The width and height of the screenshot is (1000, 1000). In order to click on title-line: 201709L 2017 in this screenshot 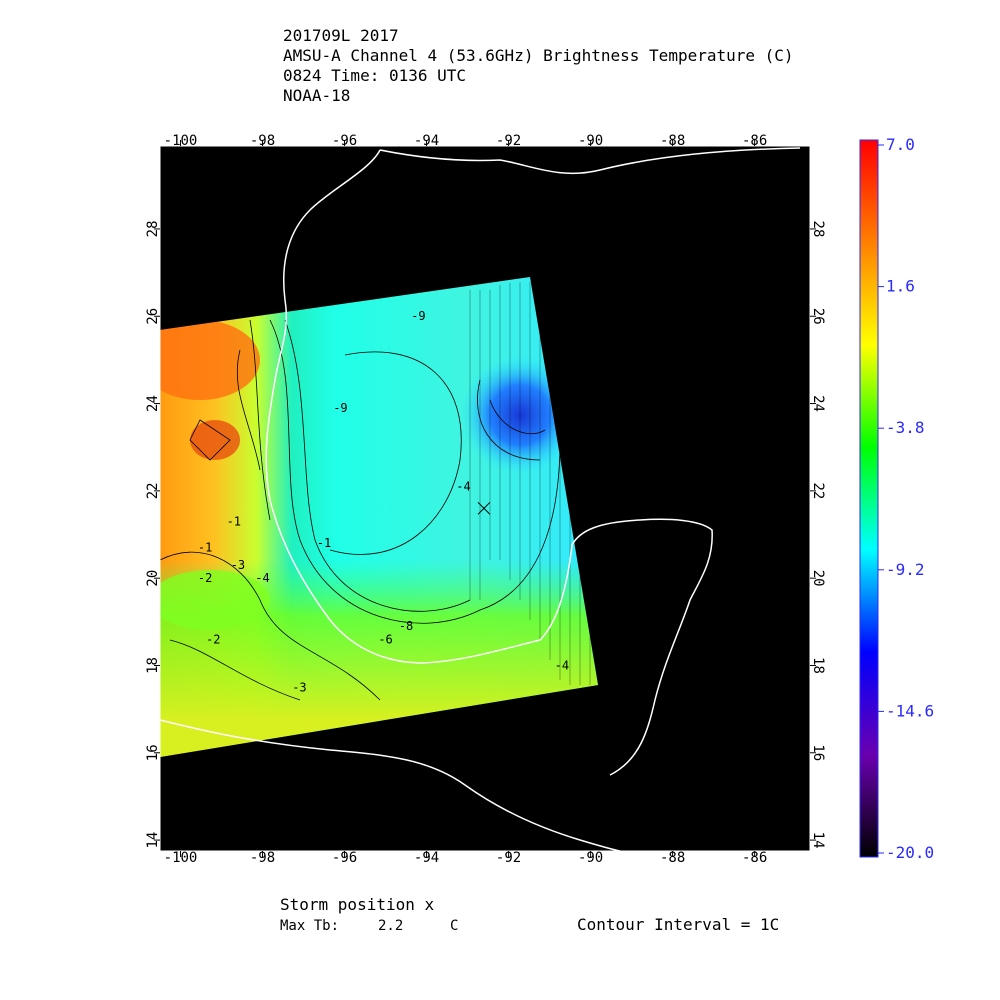, I will do `click(341, 35)`.